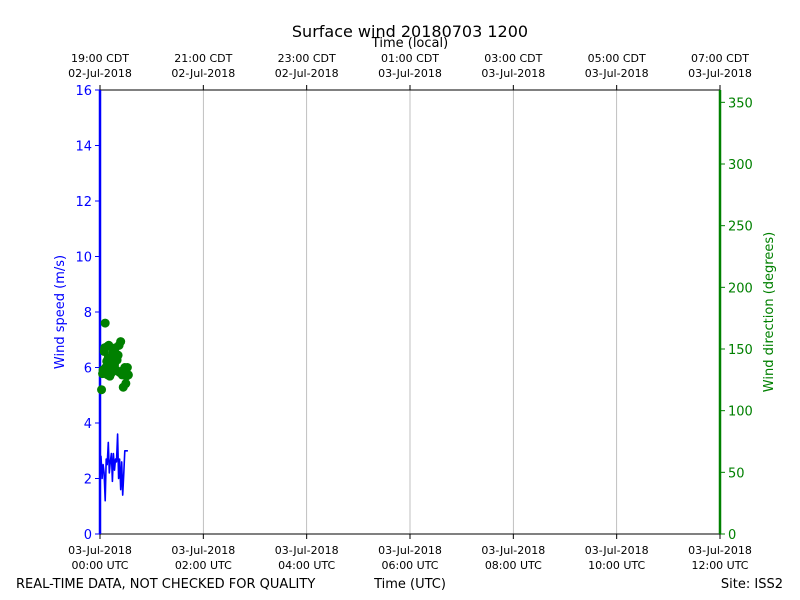 Image resolution: width=800 pixels, height=600 pixels. Describe the element at coordinates (88, 535) in the screenshot. I see `left-tick-label: 0` at that location.